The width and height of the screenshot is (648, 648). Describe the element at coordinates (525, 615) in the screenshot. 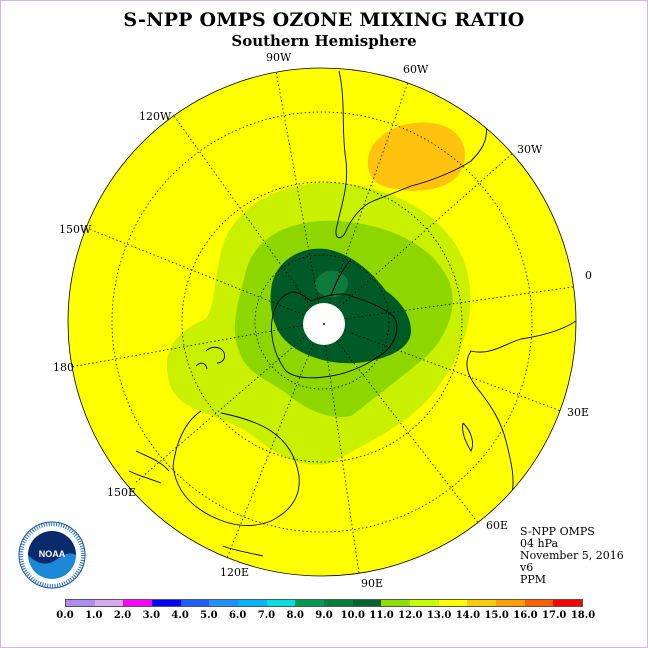

I see `colorbar-tick-label: 16.0` at that location.